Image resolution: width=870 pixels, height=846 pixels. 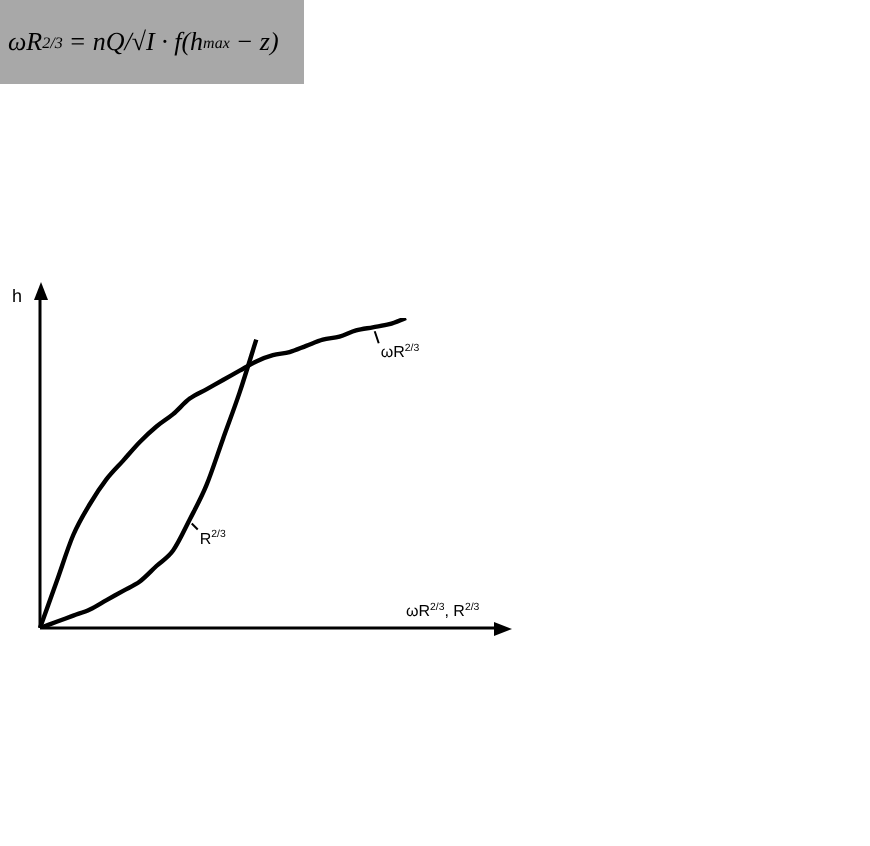 What do you see at coordinates (17, 296) in the screenshot?
I see `y-axis-title: h` at bounding box center [17, 296].